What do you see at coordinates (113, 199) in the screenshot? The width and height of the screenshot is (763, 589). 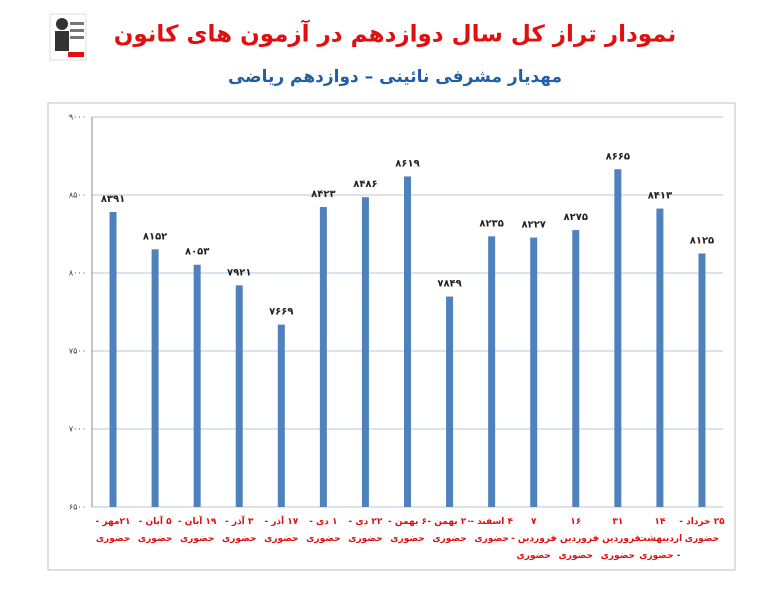 I see `value-label: ۸۳۹۱` at bounding box center [113, 199].